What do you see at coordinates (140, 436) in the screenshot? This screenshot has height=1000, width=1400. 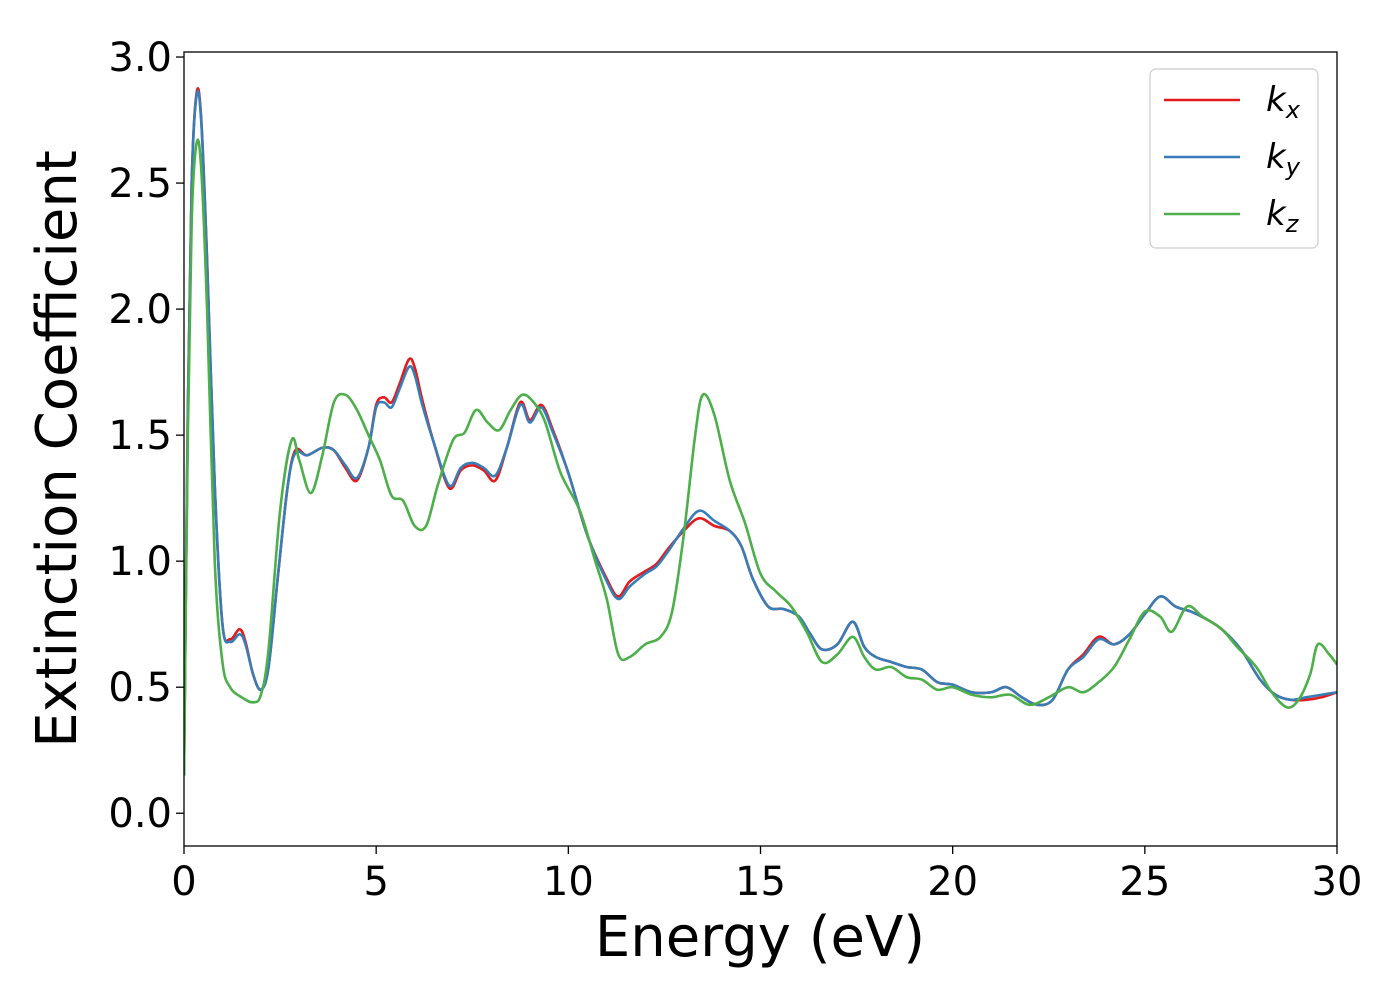 I see `y-tick-label: 1.5` at bounding box center [140, 436].